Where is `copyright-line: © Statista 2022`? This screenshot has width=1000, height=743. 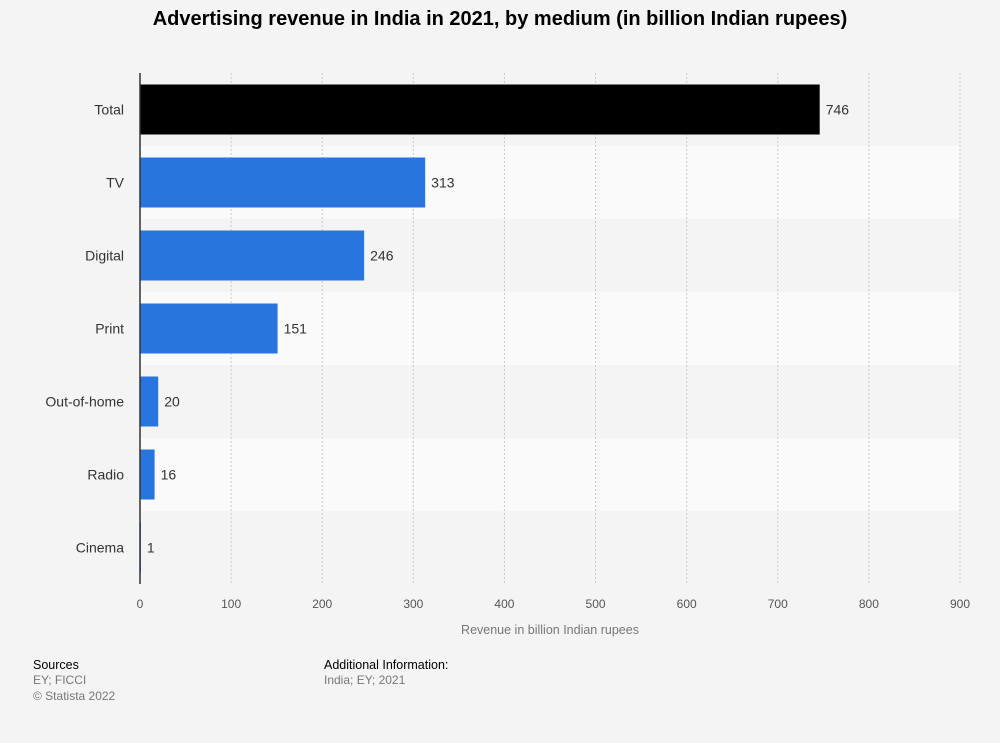 copyright-line: © Statista 2022 is located at coordinates (74, 696).